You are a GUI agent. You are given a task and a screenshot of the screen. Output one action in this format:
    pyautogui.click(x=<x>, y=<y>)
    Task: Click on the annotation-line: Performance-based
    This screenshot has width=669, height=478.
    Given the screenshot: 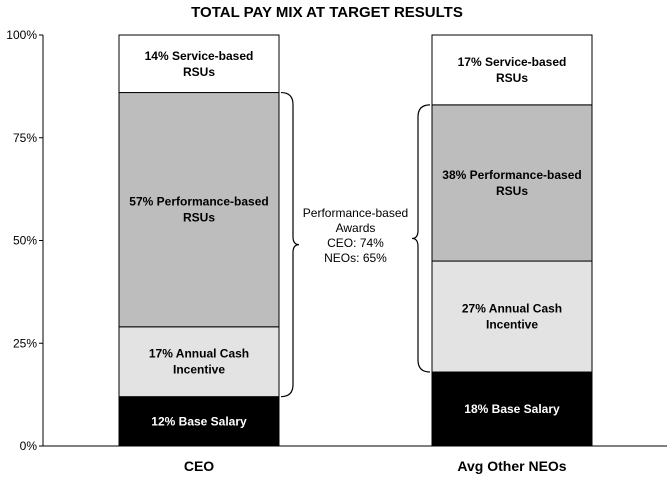 What is the action you would take?
    pyautogui.click(x=355, y=213)
    